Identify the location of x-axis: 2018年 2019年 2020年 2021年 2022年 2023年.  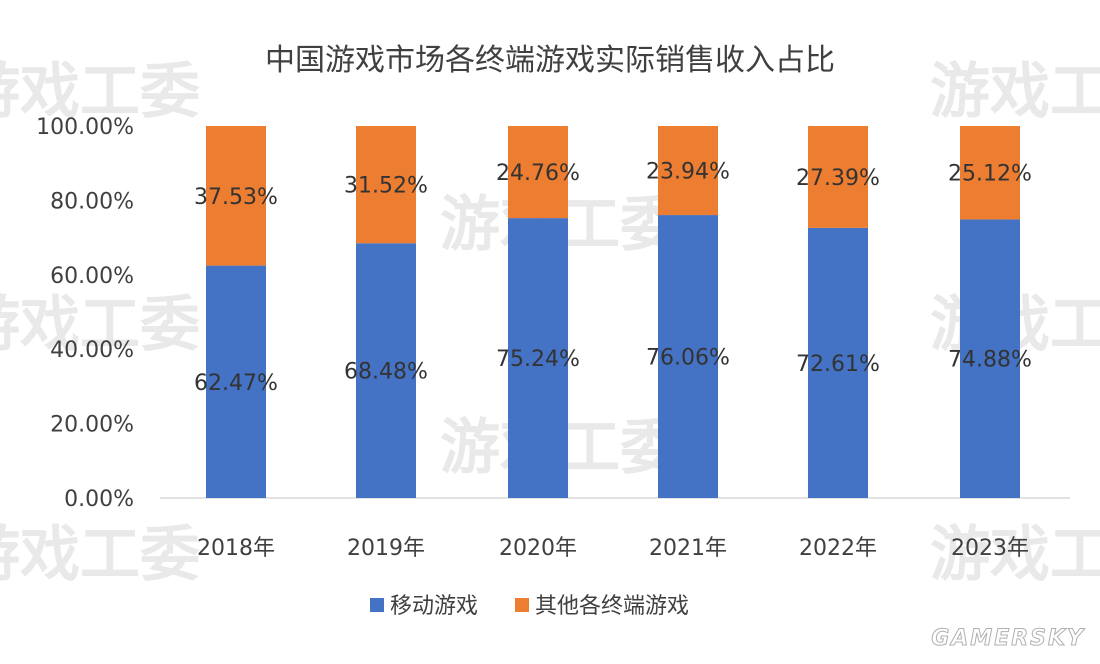
(613, 548).